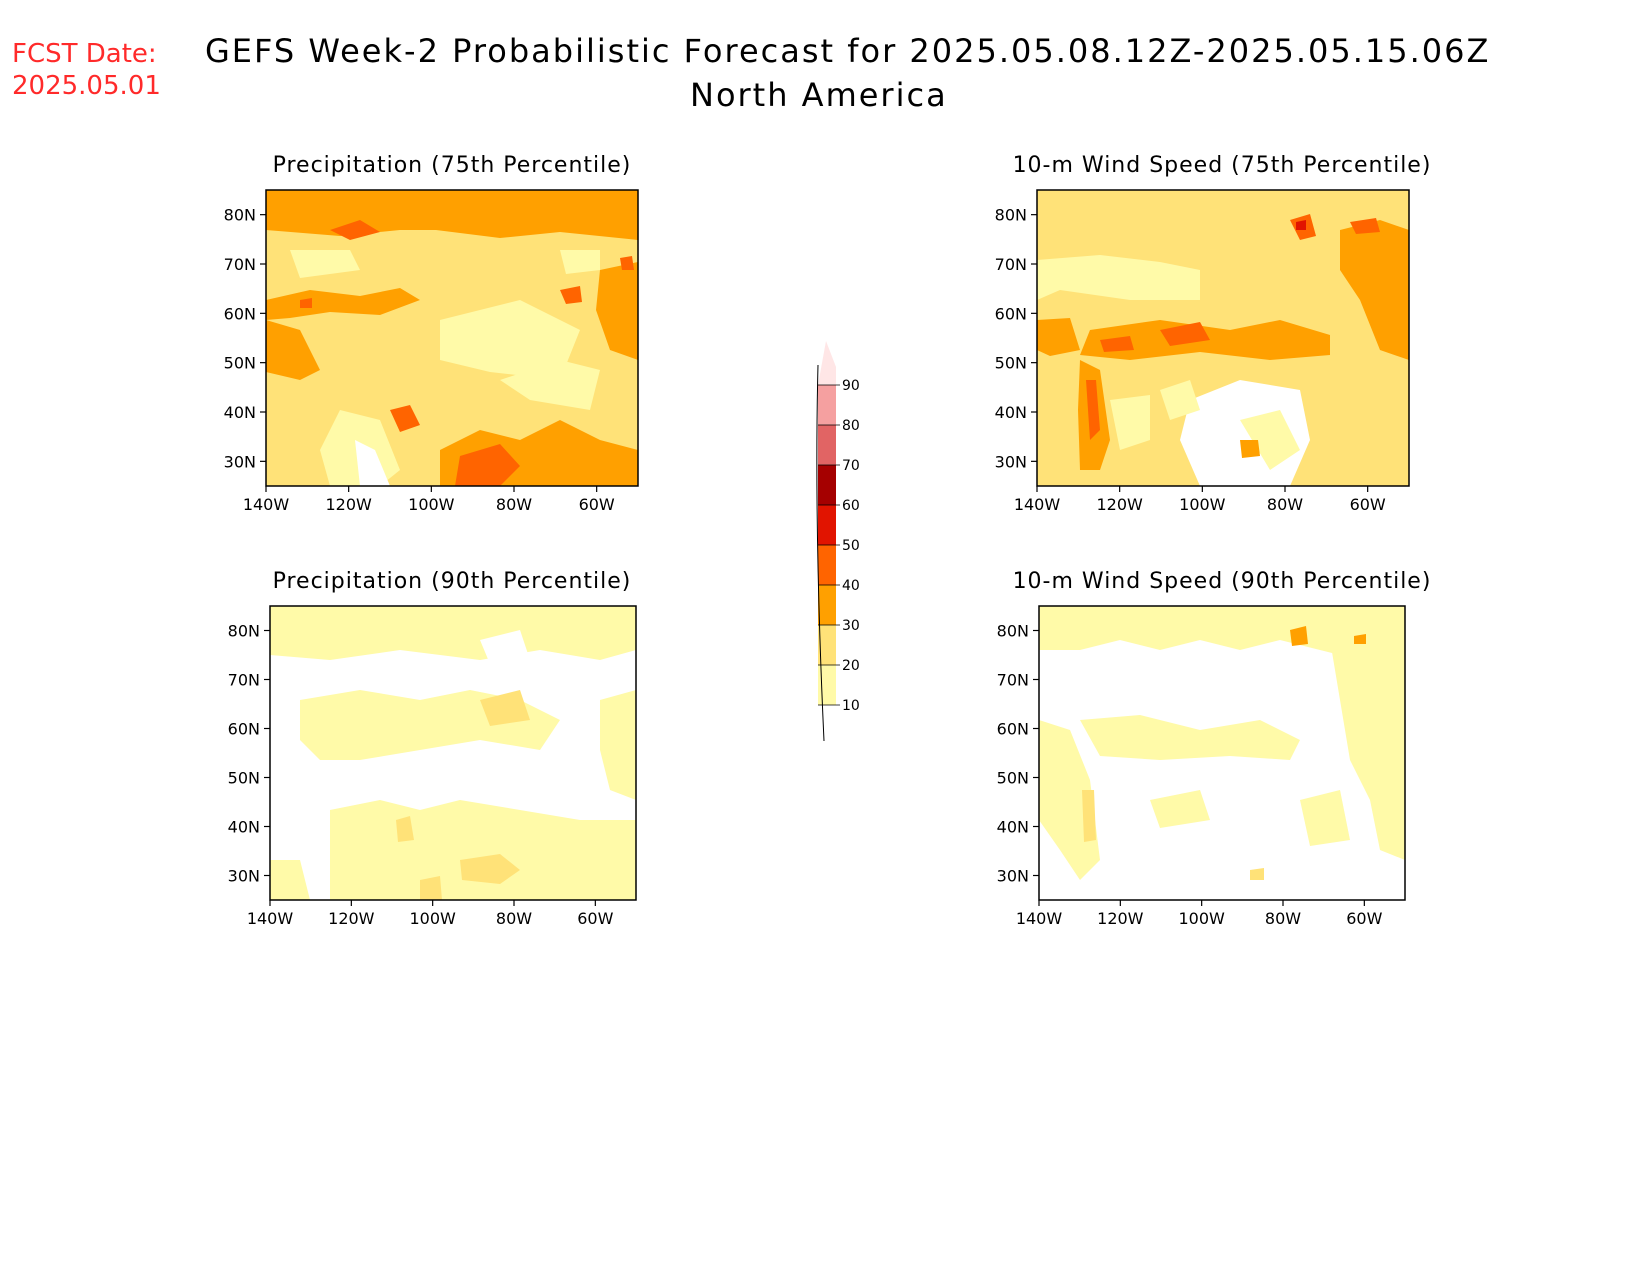 This screenshot has width=1650, height=1275. What do you see at coordinates (1011, 363) in the screenshot?
I see `lat-label-wind-75: 50N` at bounding box center [1011, 363].